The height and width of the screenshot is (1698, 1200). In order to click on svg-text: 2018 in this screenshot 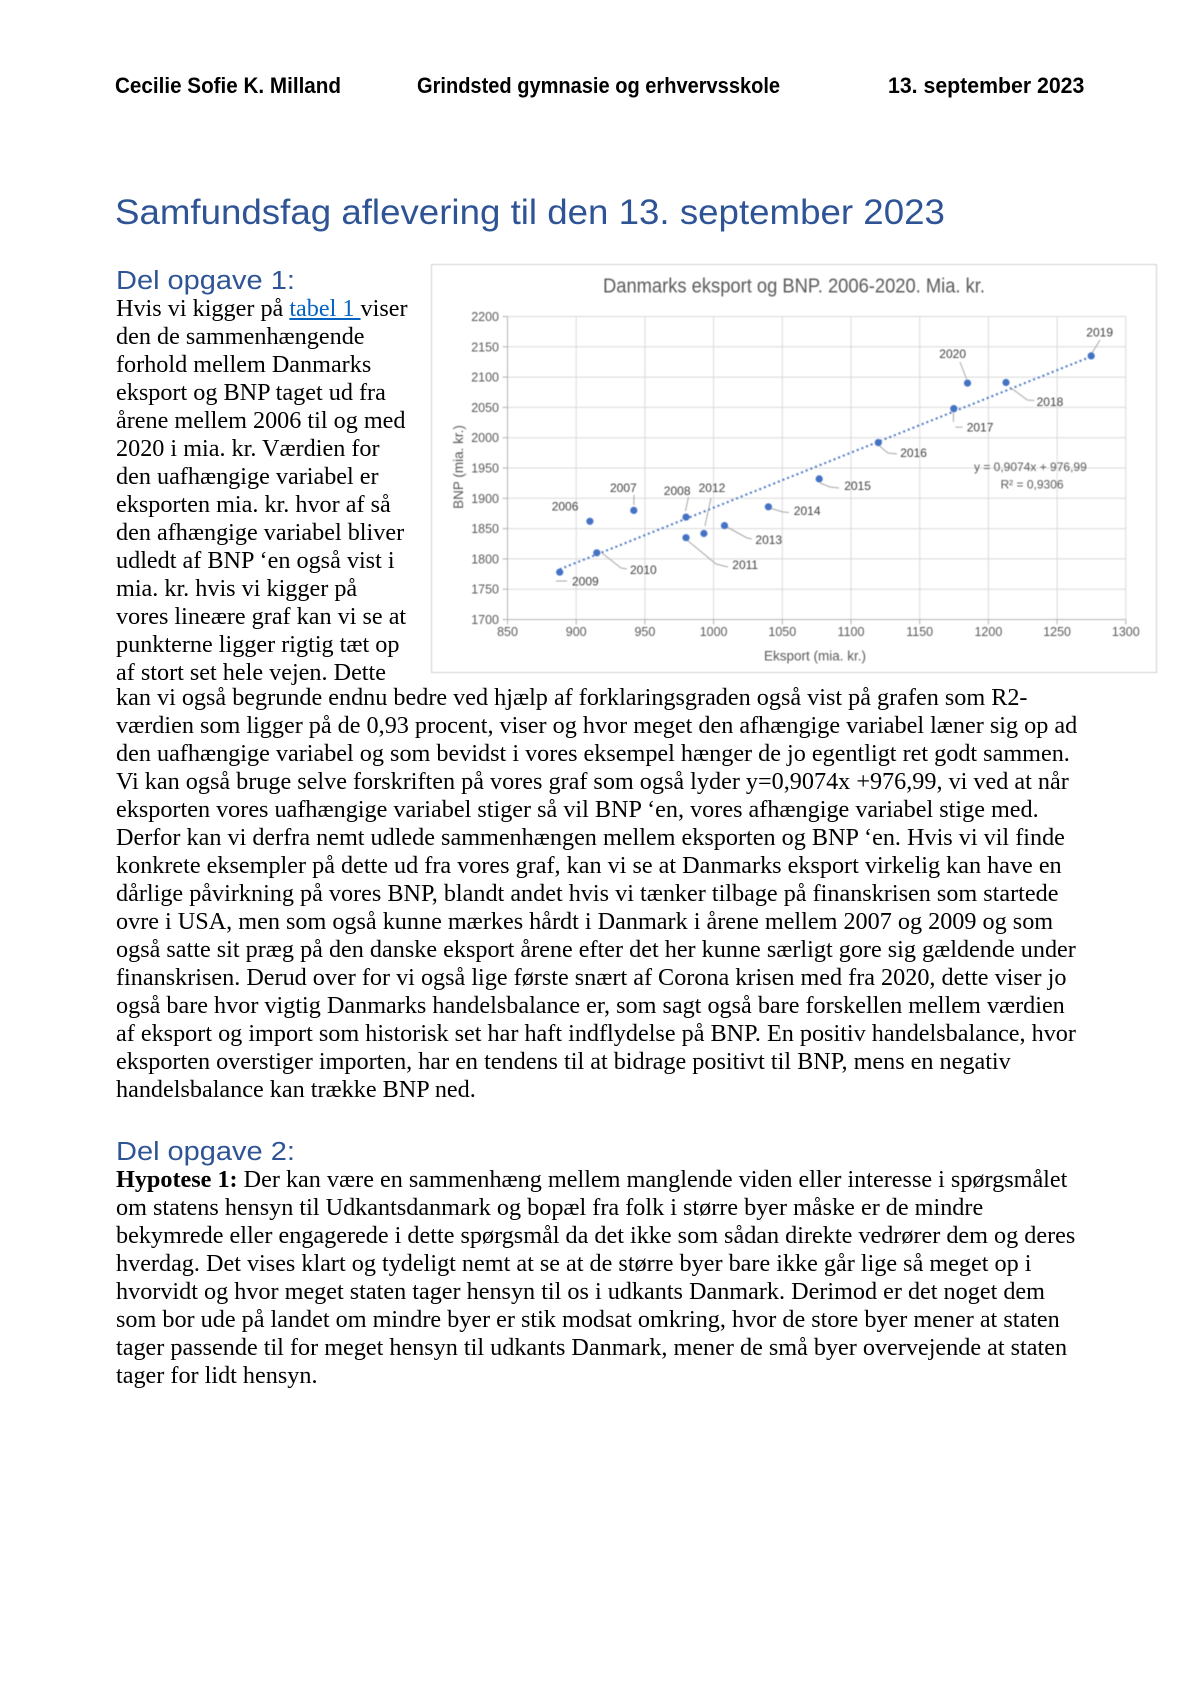, I will do `click(1050, 402)`.